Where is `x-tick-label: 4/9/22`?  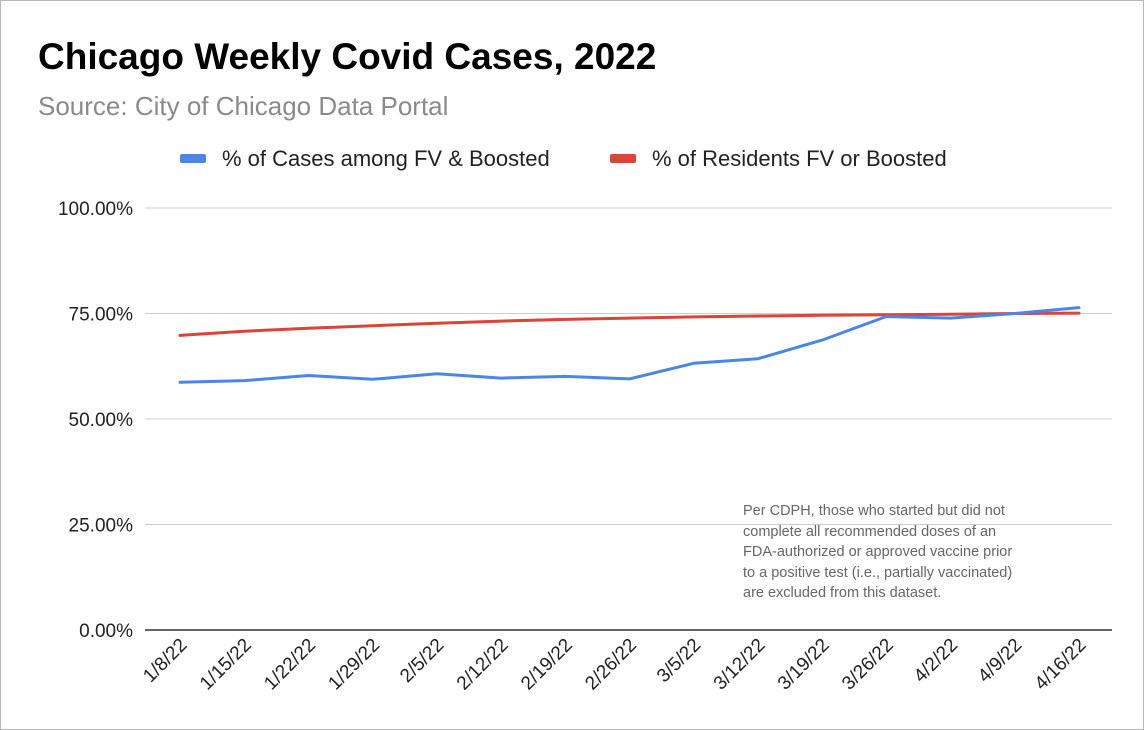 x-tick-label: 4/9/22 is located at coordinates (1000, 661).